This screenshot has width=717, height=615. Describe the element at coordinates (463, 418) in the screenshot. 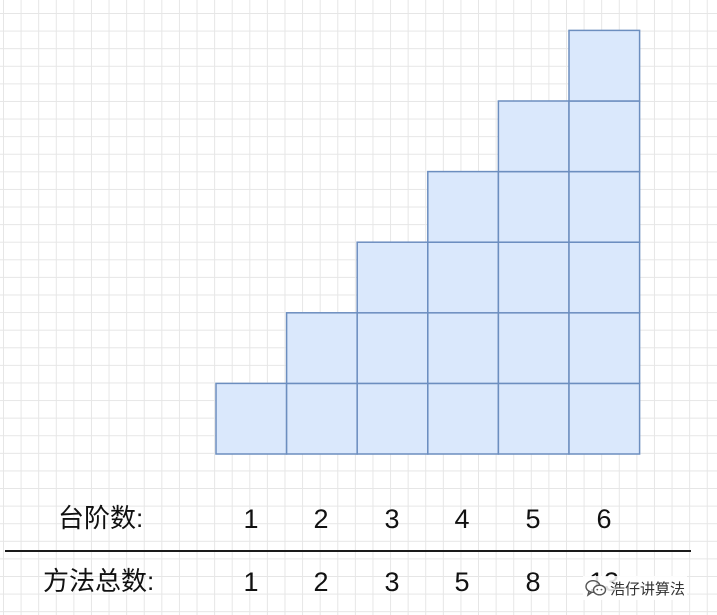

I see `stair-block-col4-row1` at that location.